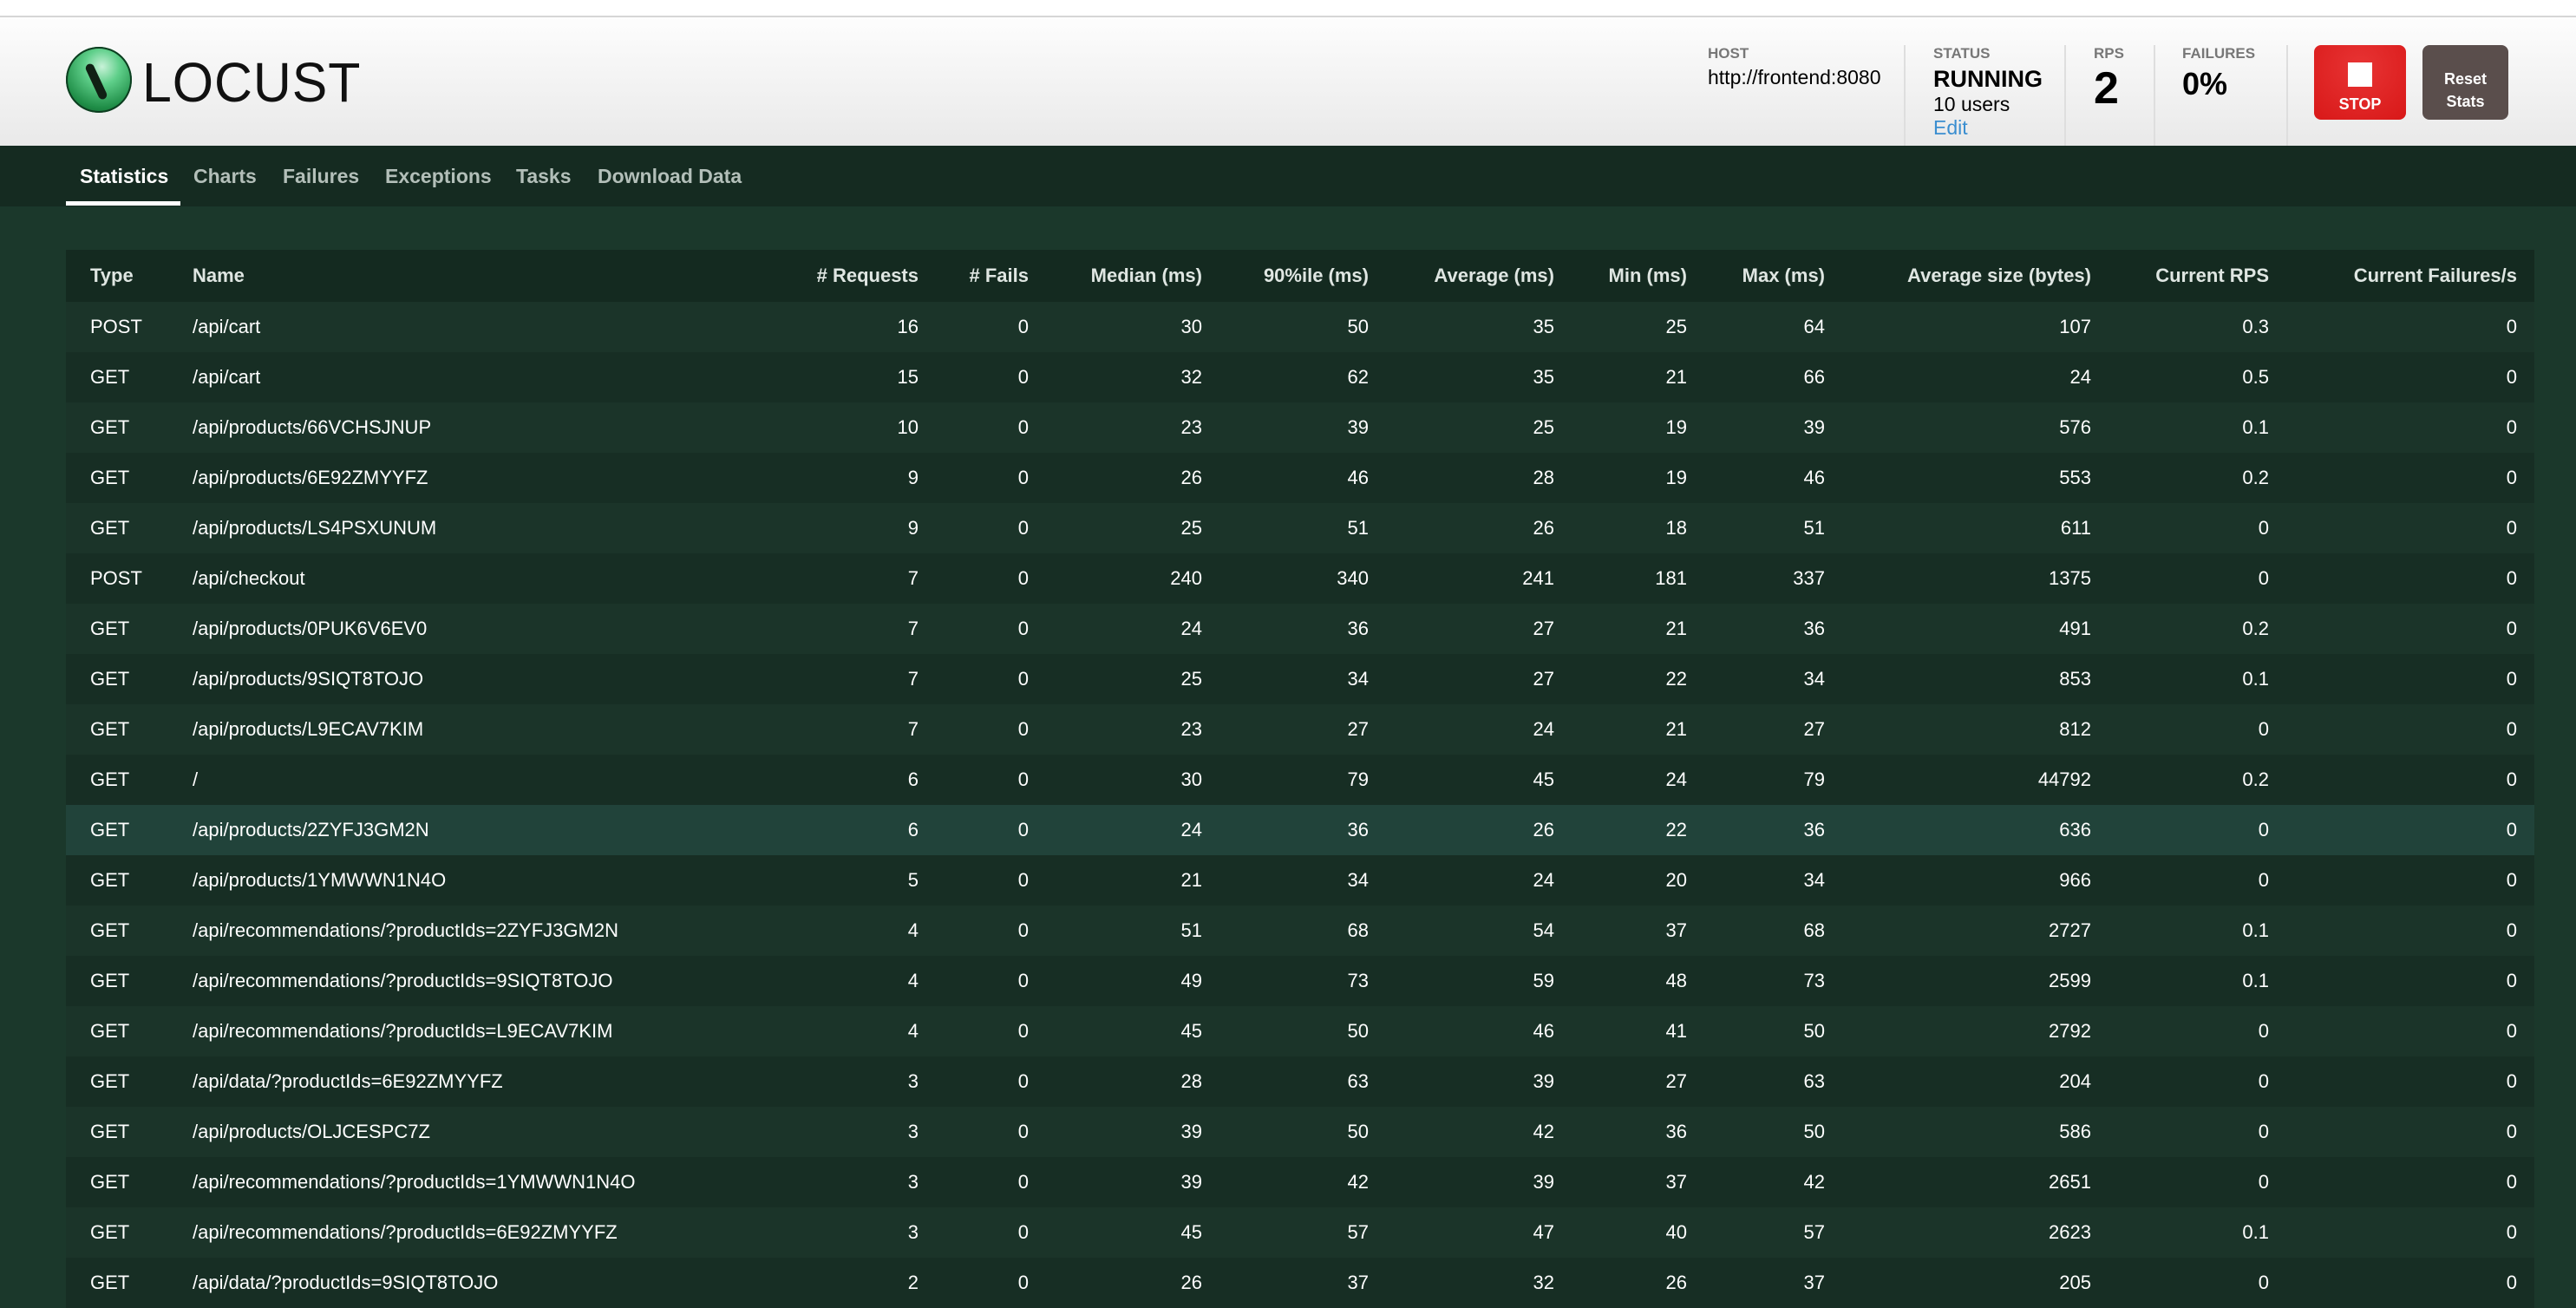 The image size is (2576, 1308). What do you see at coordinates (1538, 578) in the screenshot?
I see `cell-average: 241` at bounding box center [1538, 578].